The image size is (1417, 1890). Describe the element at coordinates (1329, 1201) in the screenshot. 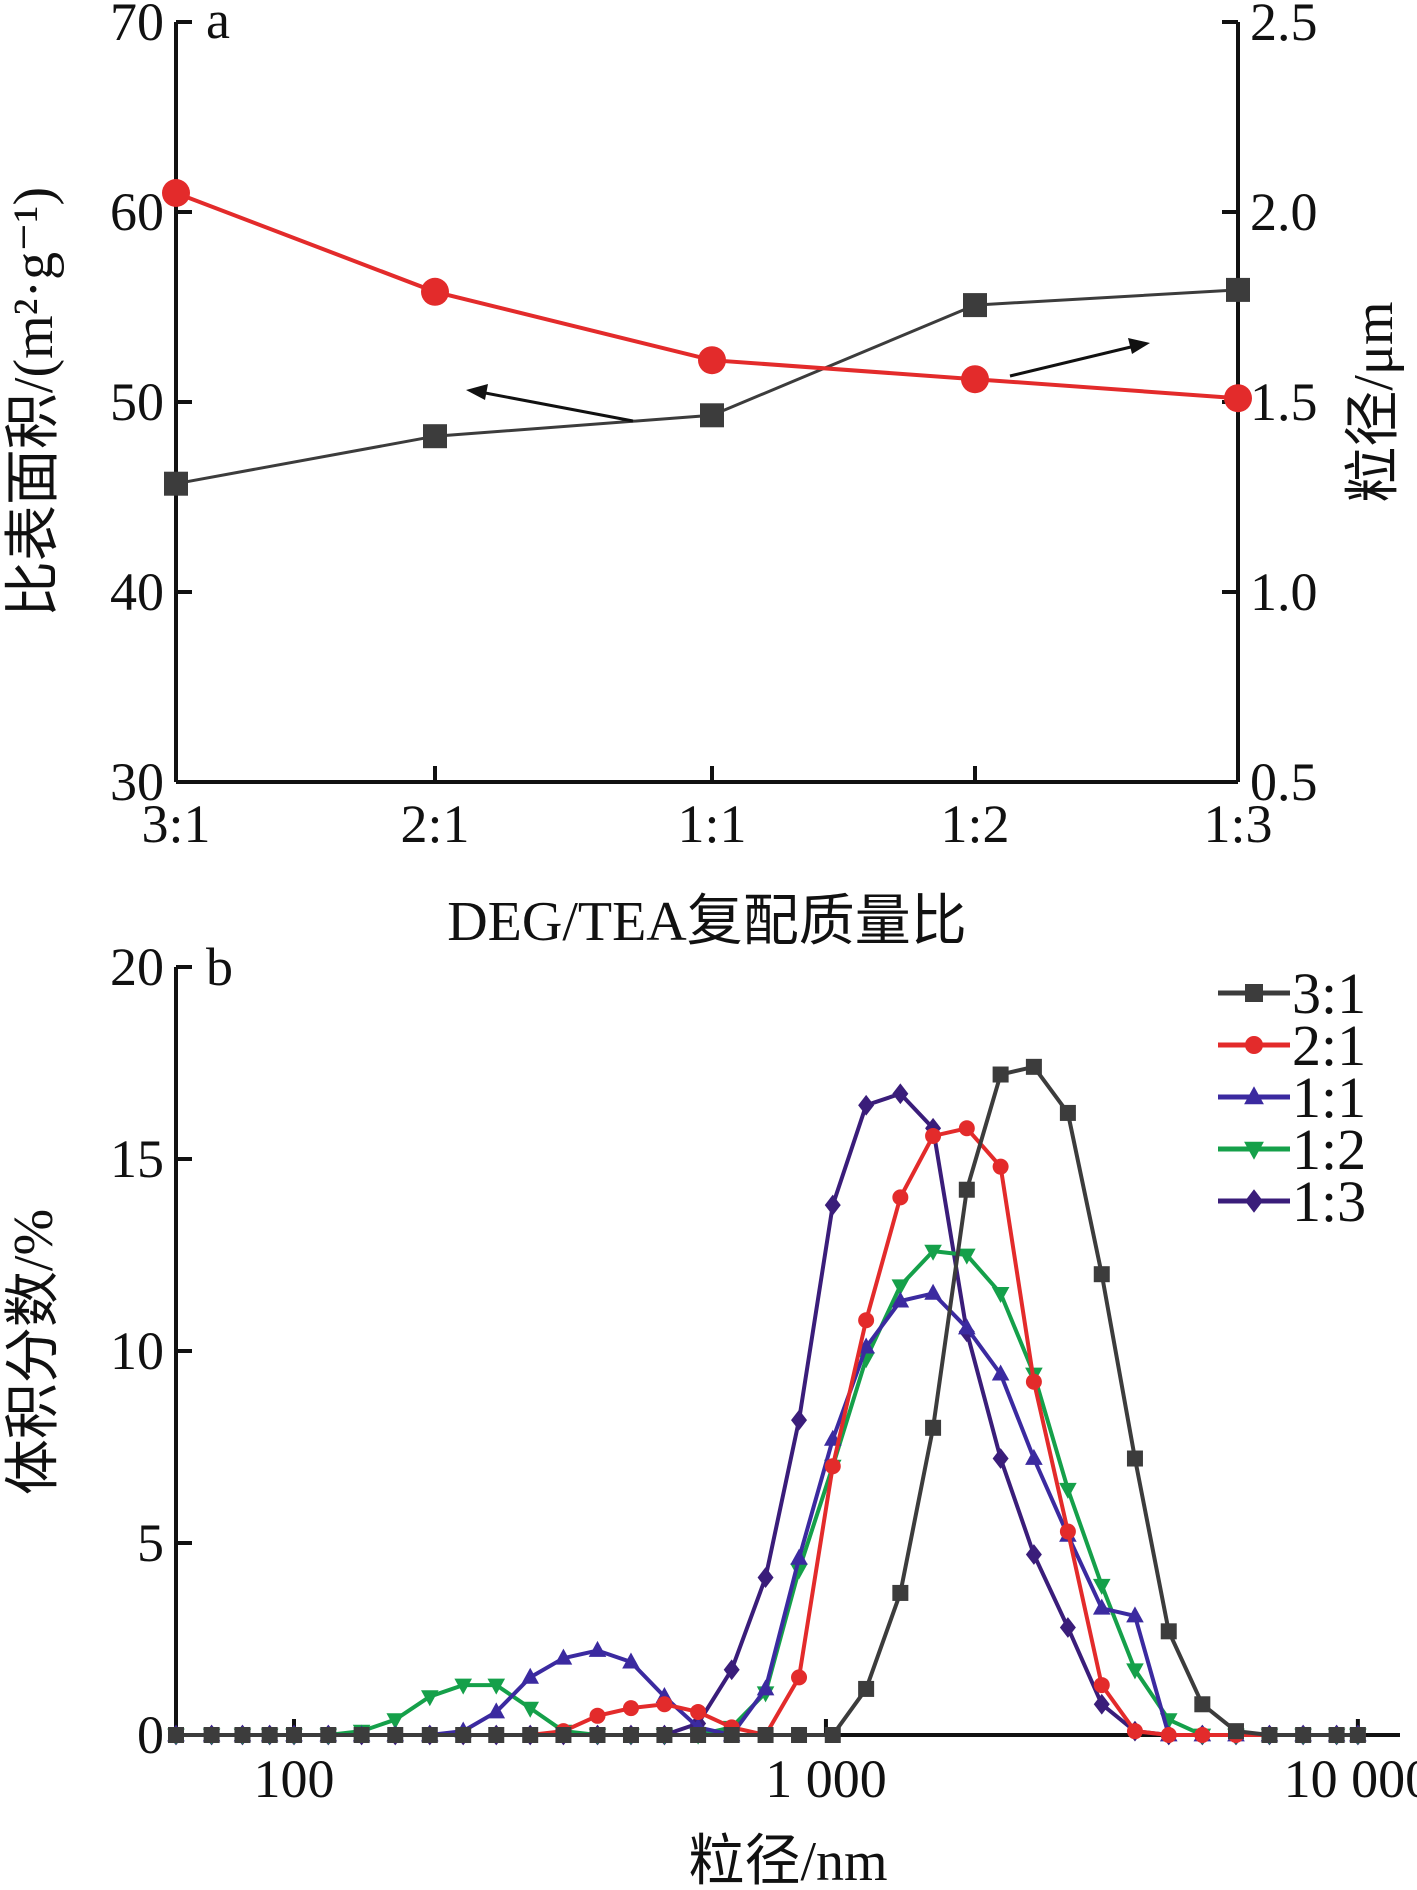

I see `legend-label: 1:3` at that location.